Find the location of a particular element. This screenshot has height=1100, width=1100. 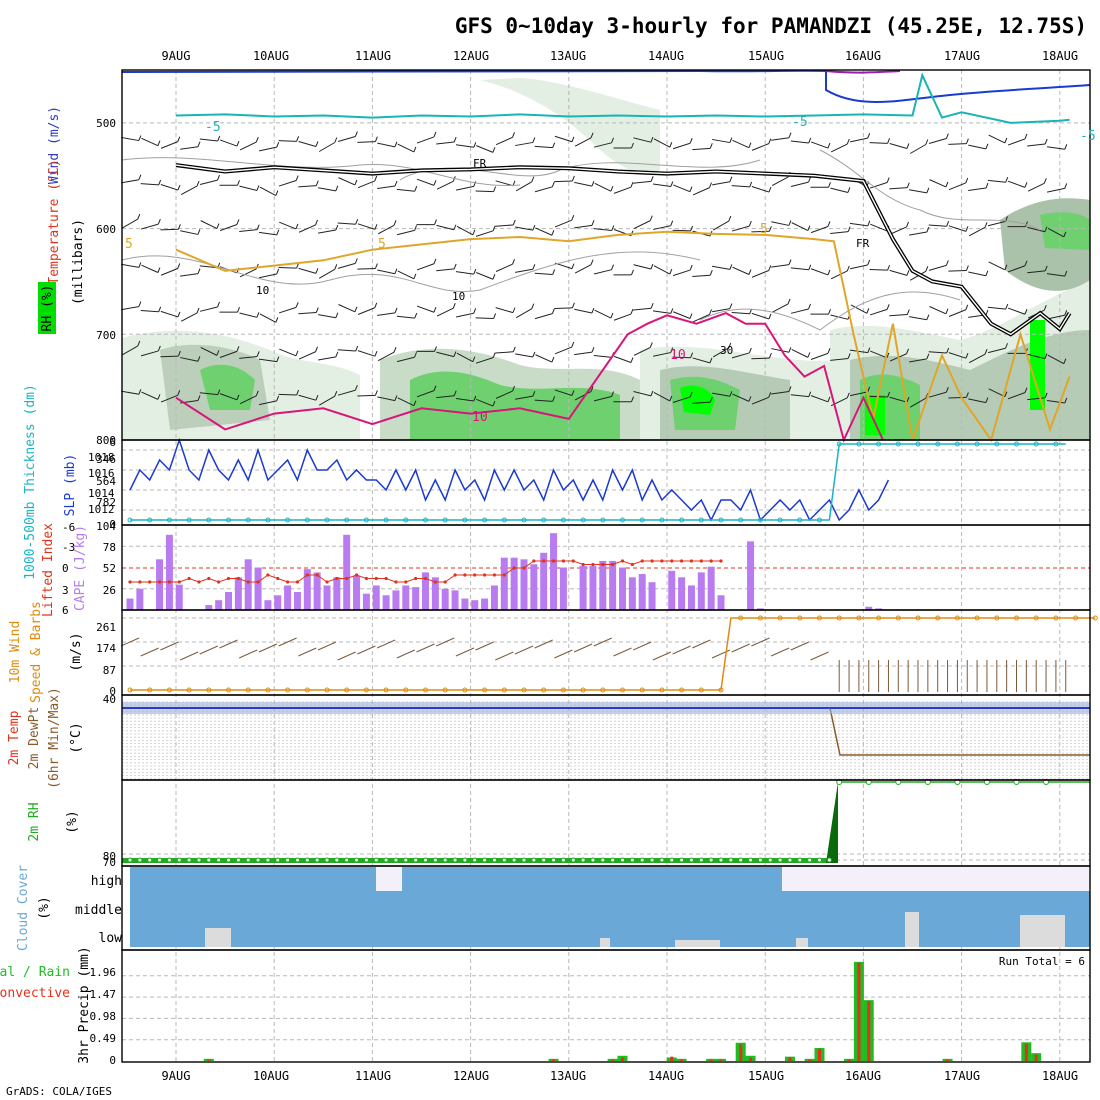

tick-label: 600 is located at coordinates (106, 229).